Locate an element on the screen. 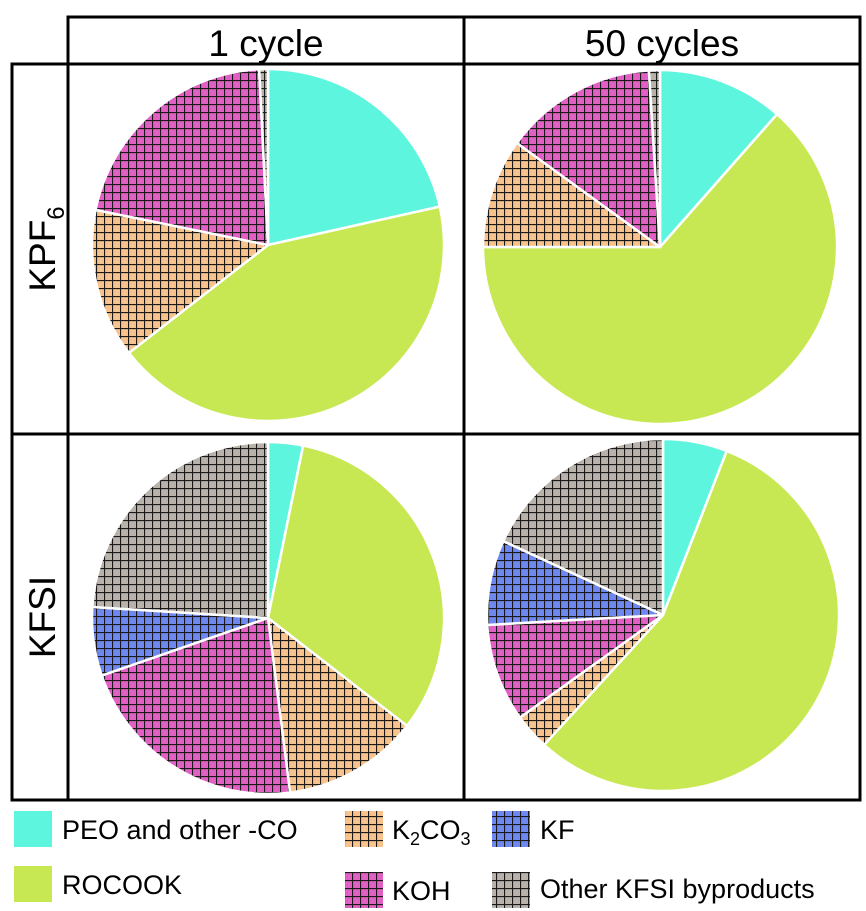  pie-1-slice-k2co3 is located at coordinates (571, 195).